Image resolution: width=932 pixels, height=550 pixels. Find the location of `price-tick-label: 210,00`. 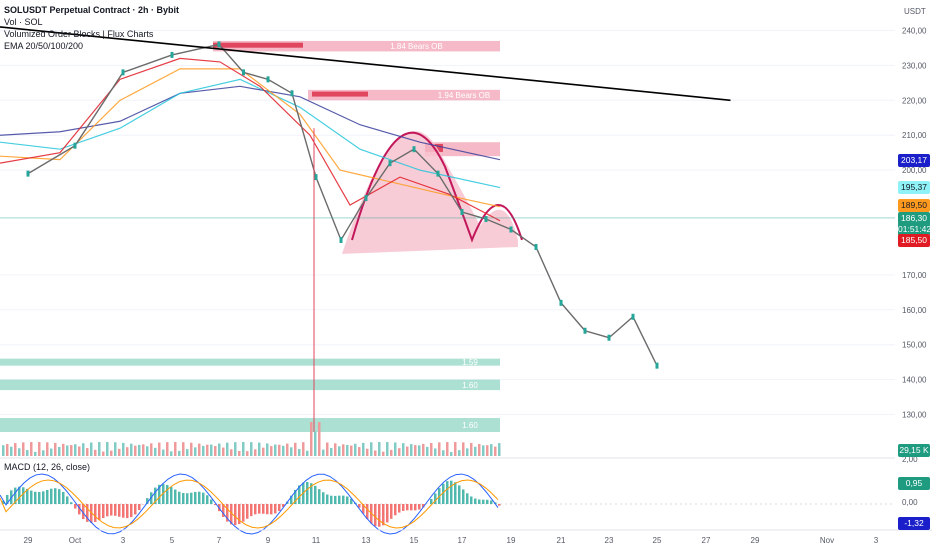

price-tick-label: 210,00 is located at coordinates (914, 135).